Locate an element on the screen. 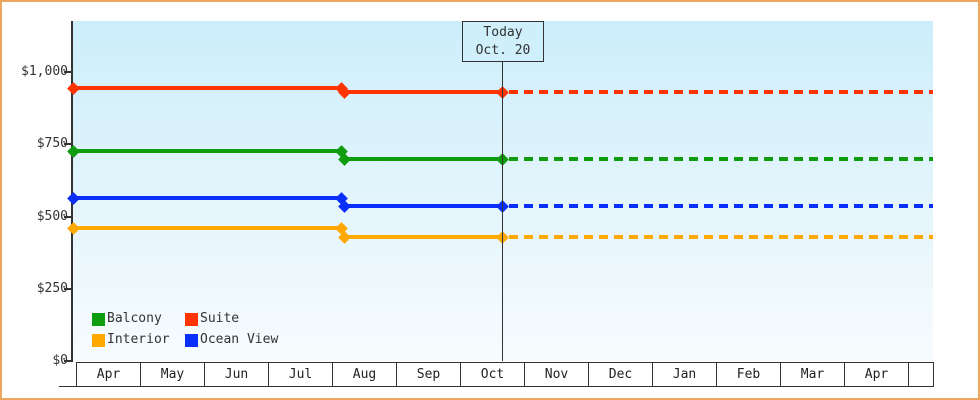 This screenshot has height=400, width=980. legend-swatch-balcony is located at coordinates (98, 319).